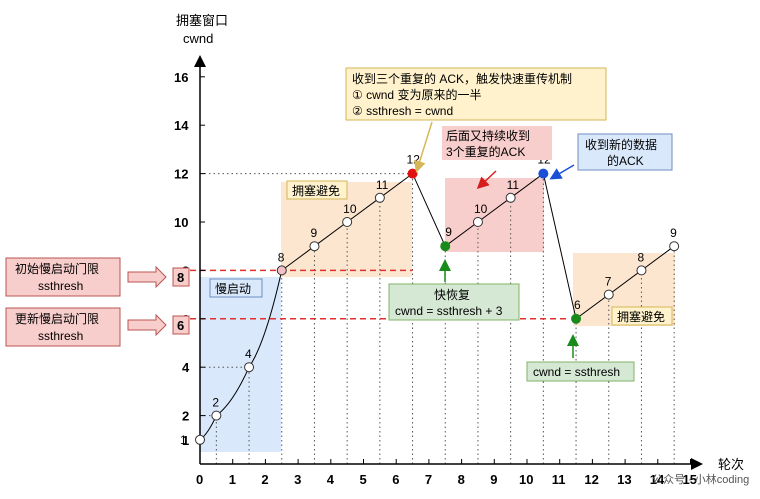 This screenshot has width=760, height=499. Describe the element at coordinates (428, 479) in the screenshot. I see `x-tick-label: 7` at that location.